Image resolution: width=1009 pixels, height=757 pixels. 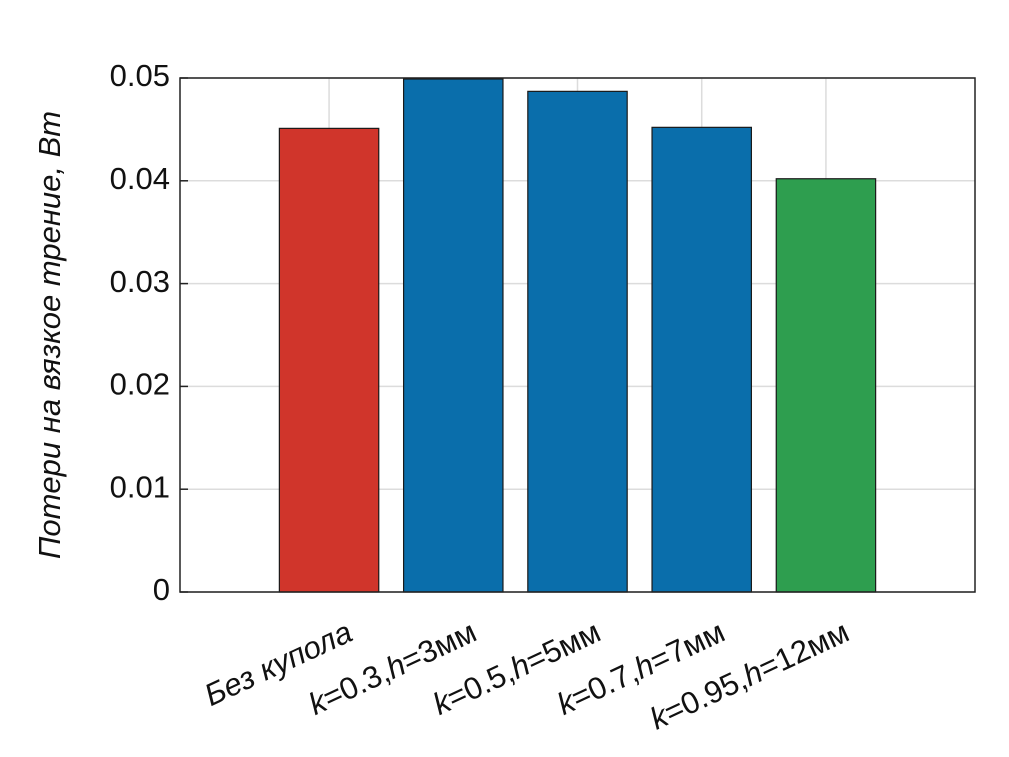 What do you see at coordinates (140, 178) in the screenshot?
I see `y-tick-label: 0.04` at bounding box center [140, 178].